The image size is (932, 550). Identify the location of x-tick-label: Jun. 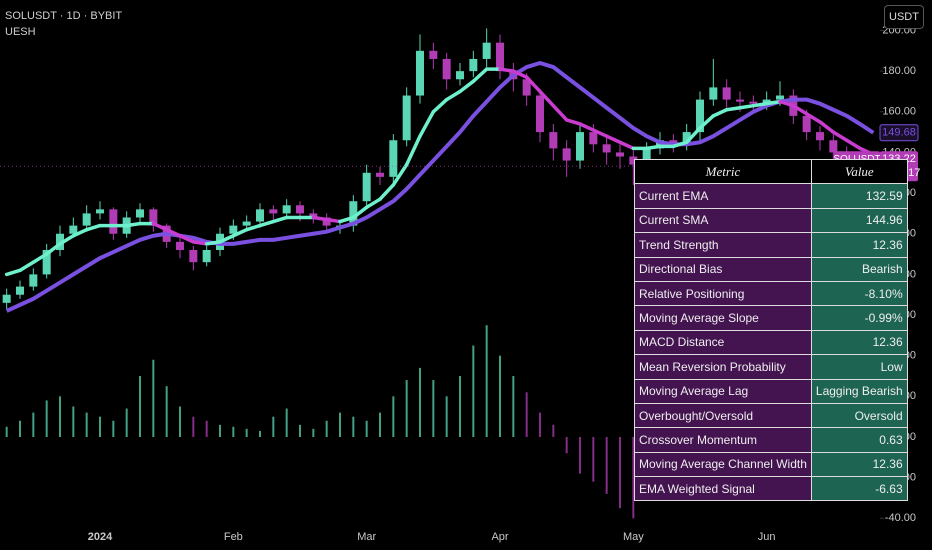
(767, 537).